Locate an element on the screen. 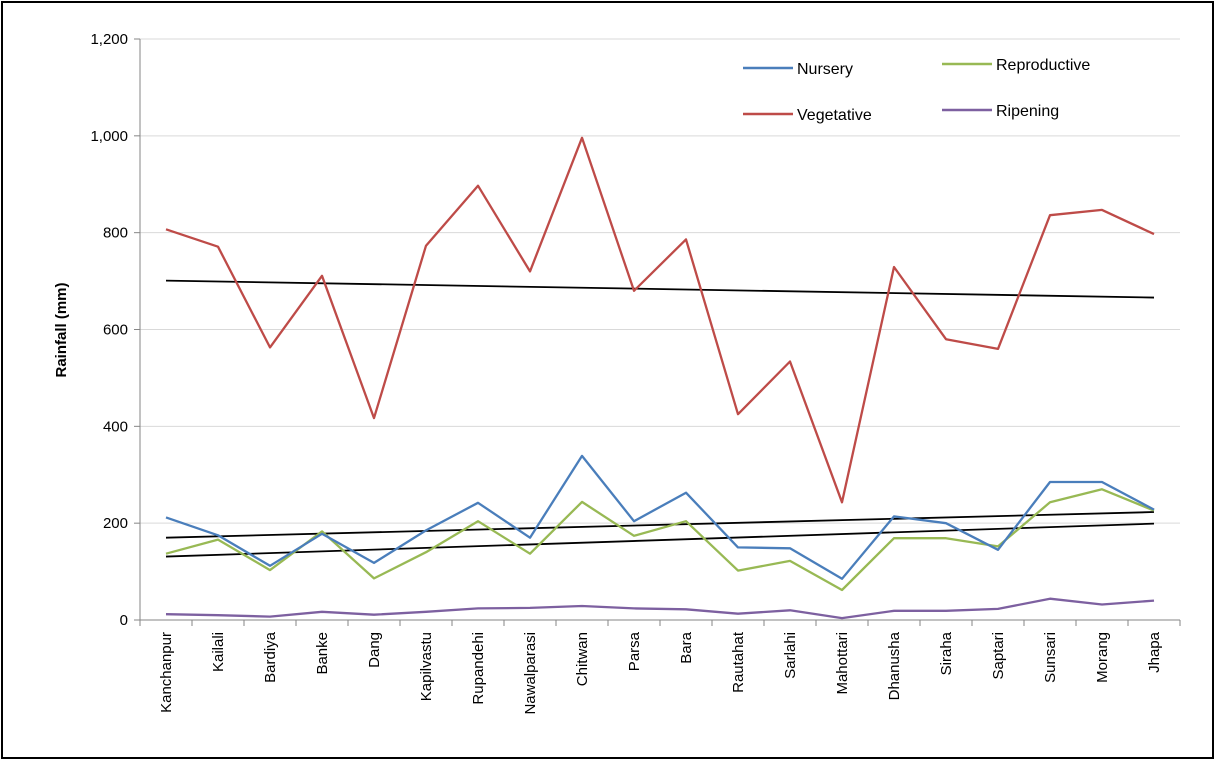 The image size is (1215, 760). x-tick-label: Saptari is located at coordinates (998, 656).